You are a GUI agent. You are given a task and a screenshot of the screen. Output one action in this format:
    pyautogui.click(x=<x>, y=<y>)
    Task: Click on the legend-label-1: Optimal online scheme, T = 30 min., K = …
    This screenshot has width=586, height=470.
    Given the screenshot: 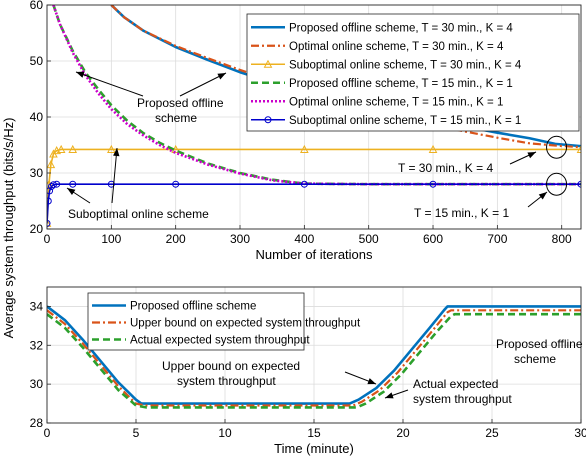 What is the action you would take?
    pyautogui.click(x=396, y=47)
    